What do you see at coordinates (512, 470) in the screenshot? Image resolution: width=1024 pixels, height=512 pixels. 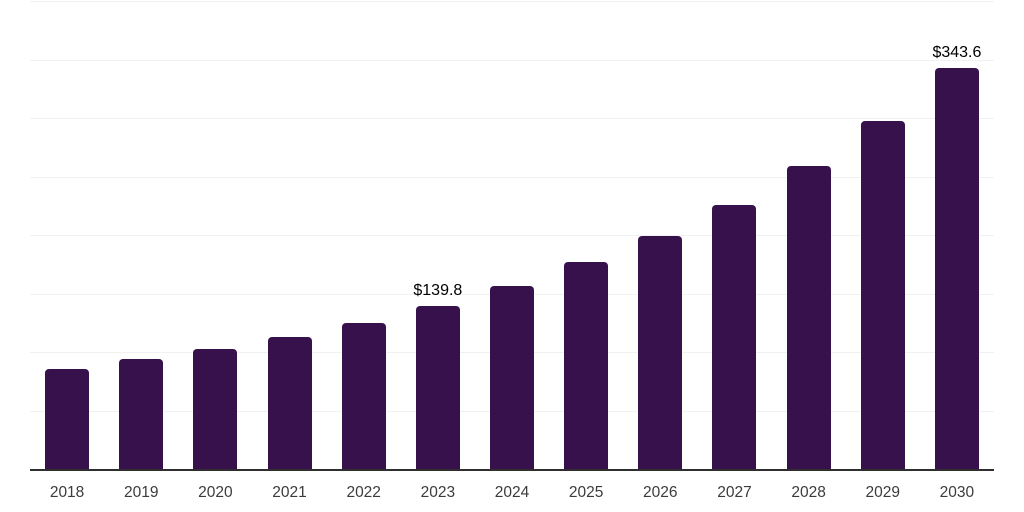 I see `x-axis-line` at bounding box center [512, 470].